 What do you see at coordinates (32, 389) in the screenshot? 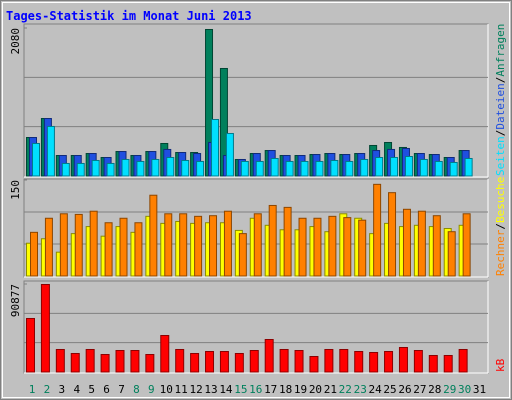
I see `x-tick-label: 1` at bounding box center [32, 389].